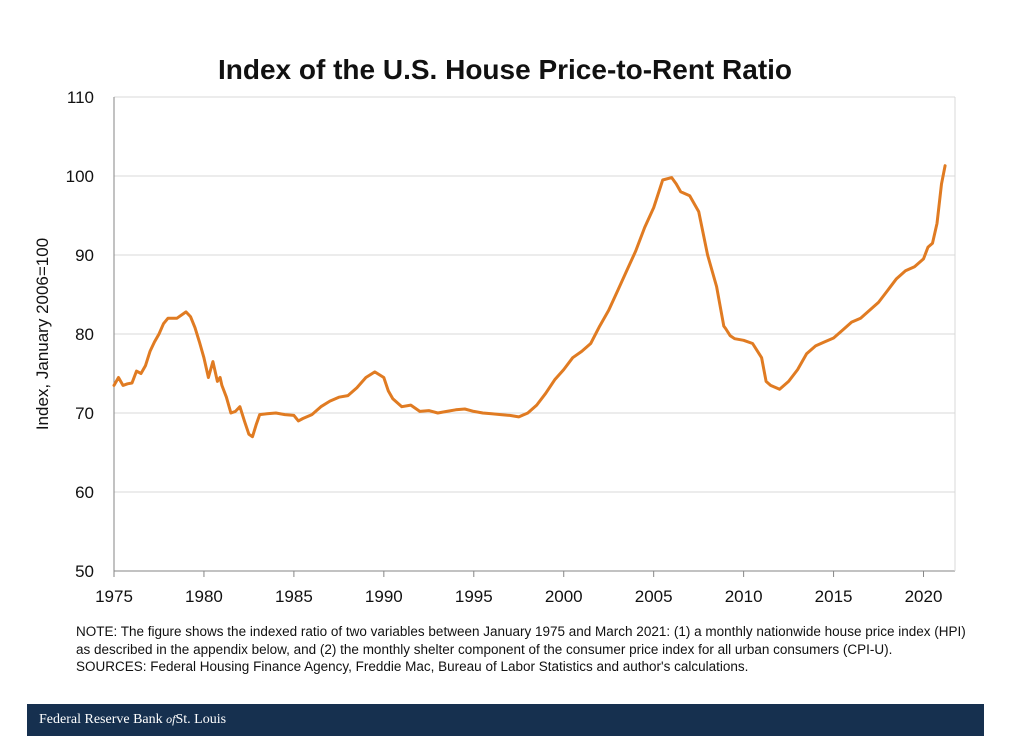 The image size is (1024, 755). I want to click on y-tick-label: 70, so click(84, 413).